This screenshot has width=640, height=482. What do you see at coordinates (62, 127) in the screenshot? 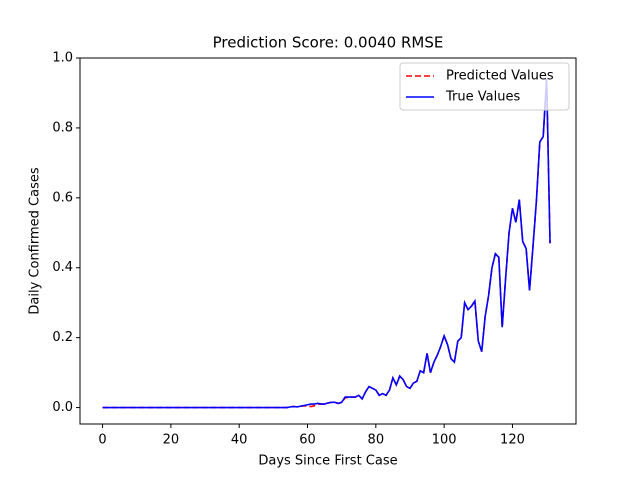
I see `y-tick-label: 0.8` at bounding box center [62, 127].